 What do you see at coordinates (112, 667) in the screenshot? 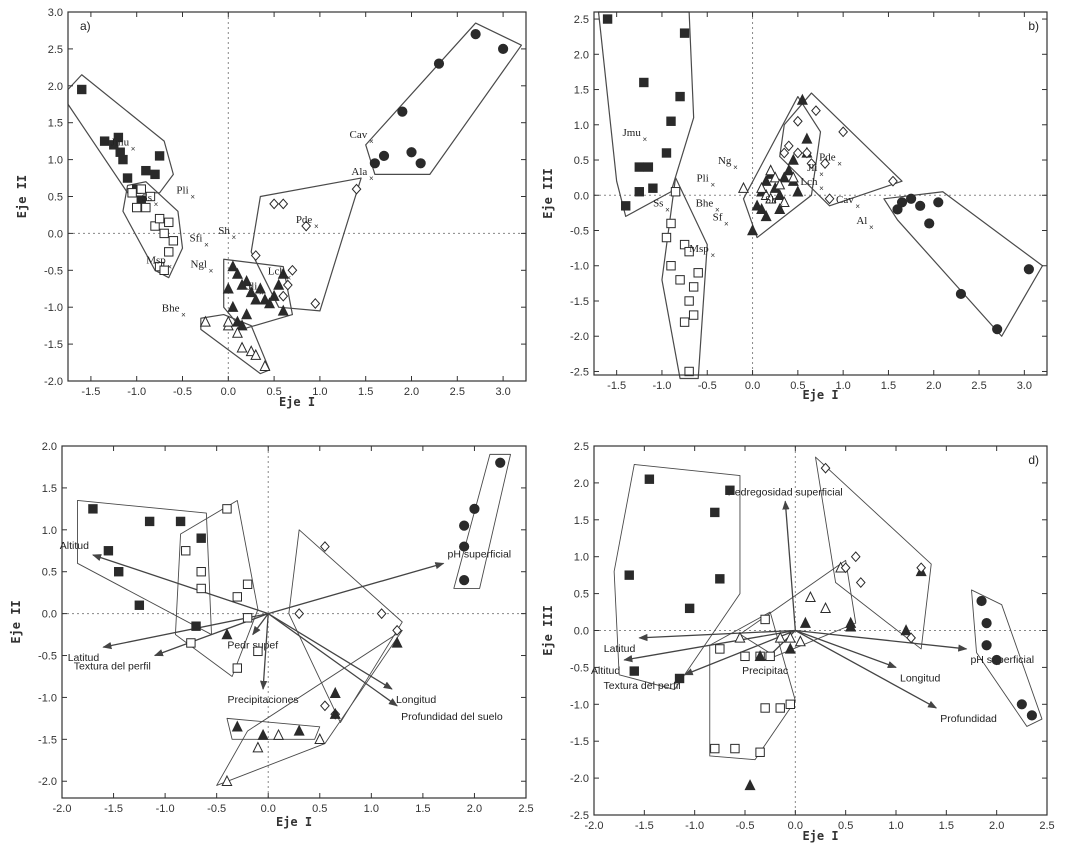
I see `variable-label: Textura del perfil` at bounding box center [112, 667].